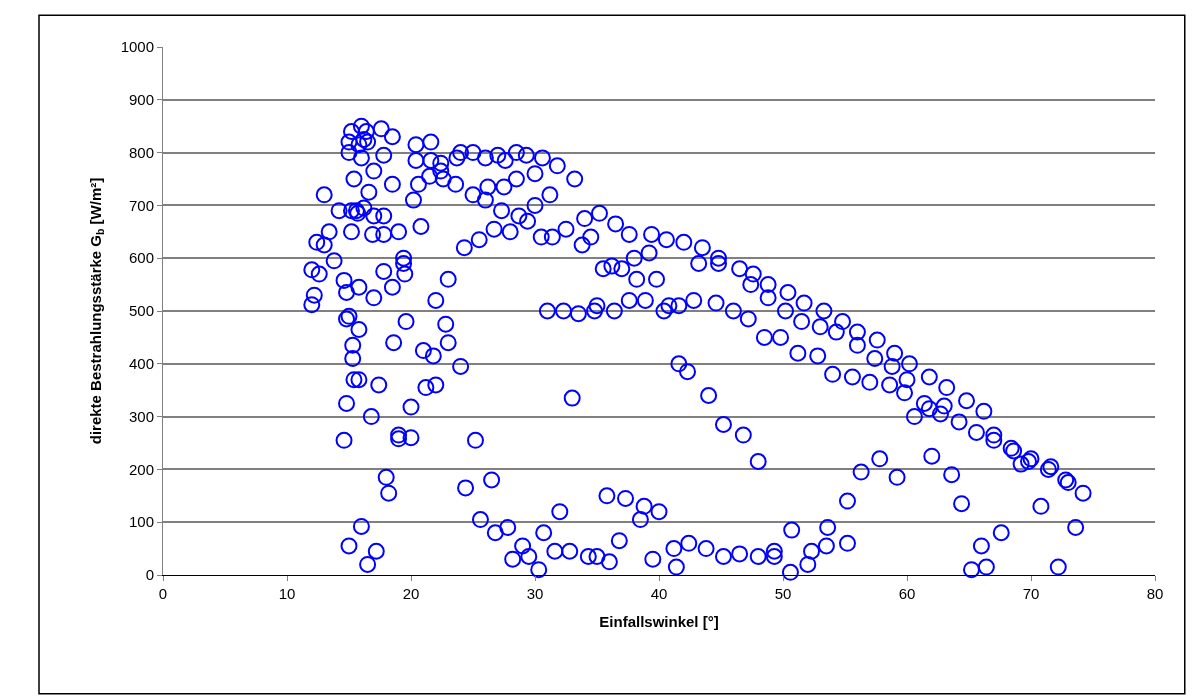 The width and height of the screenshot is (1192, 696). I want to click on x-tick-label: 30, so click(535, 593).